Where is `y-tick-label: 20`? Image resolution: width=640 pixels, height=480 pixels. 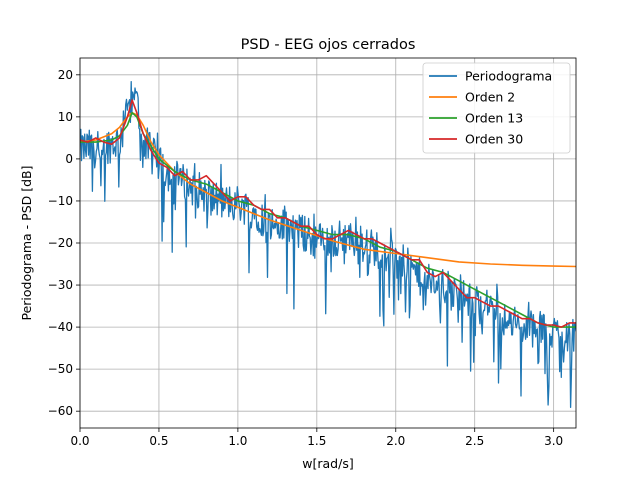
y-tick-label: 20 is located at coordinates (65, 75).